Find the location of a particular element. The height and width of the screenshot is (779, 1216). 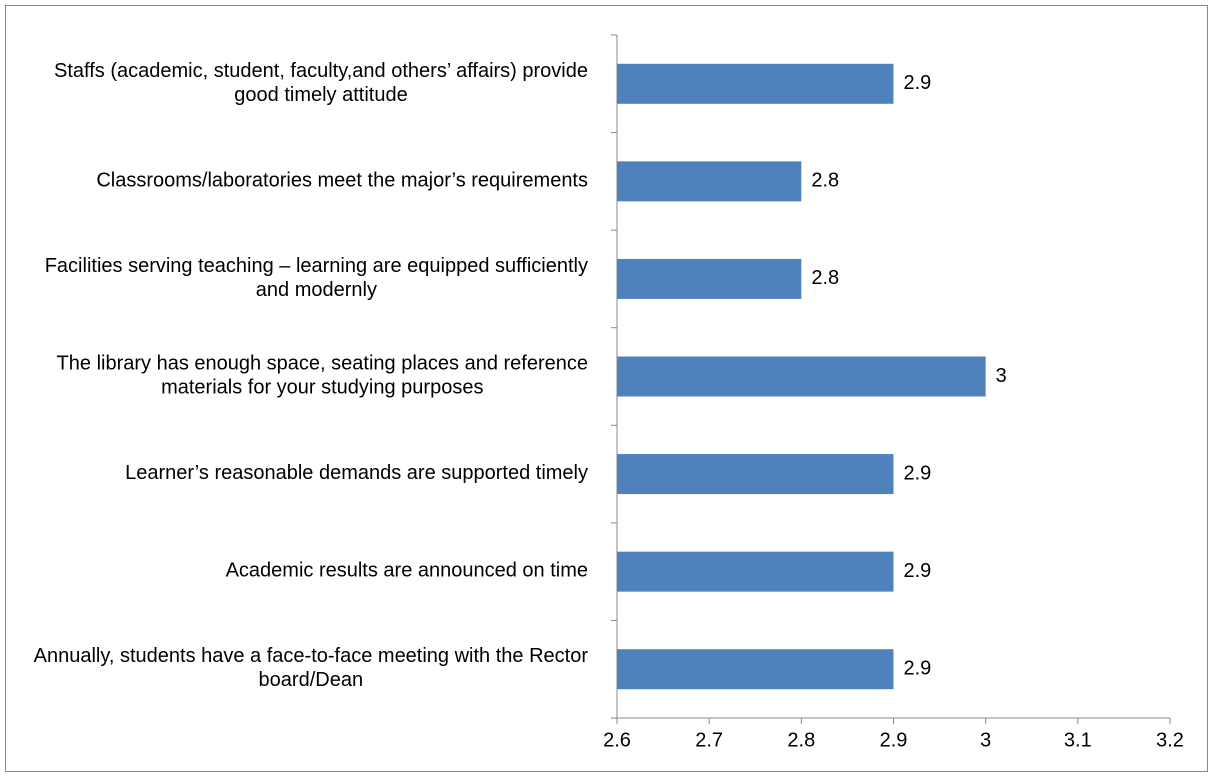

x-tick-label: 3.2 is located at coordinates (1170, 740).